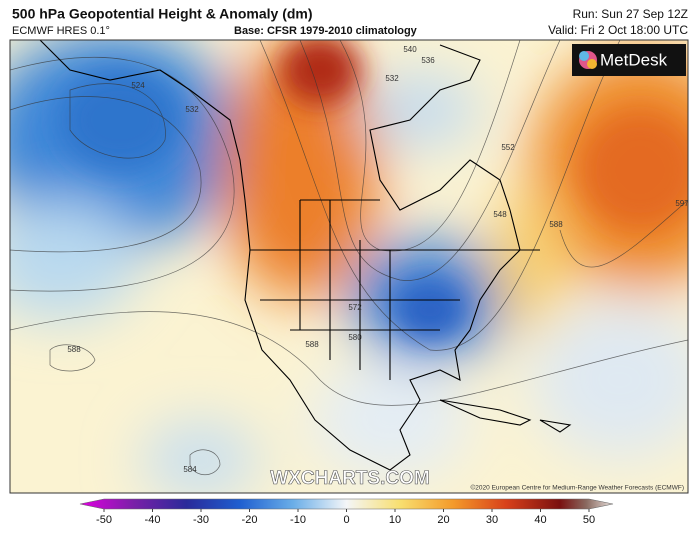  I want to click on watermark: WXCHARTS.COM, so click(349, 478).